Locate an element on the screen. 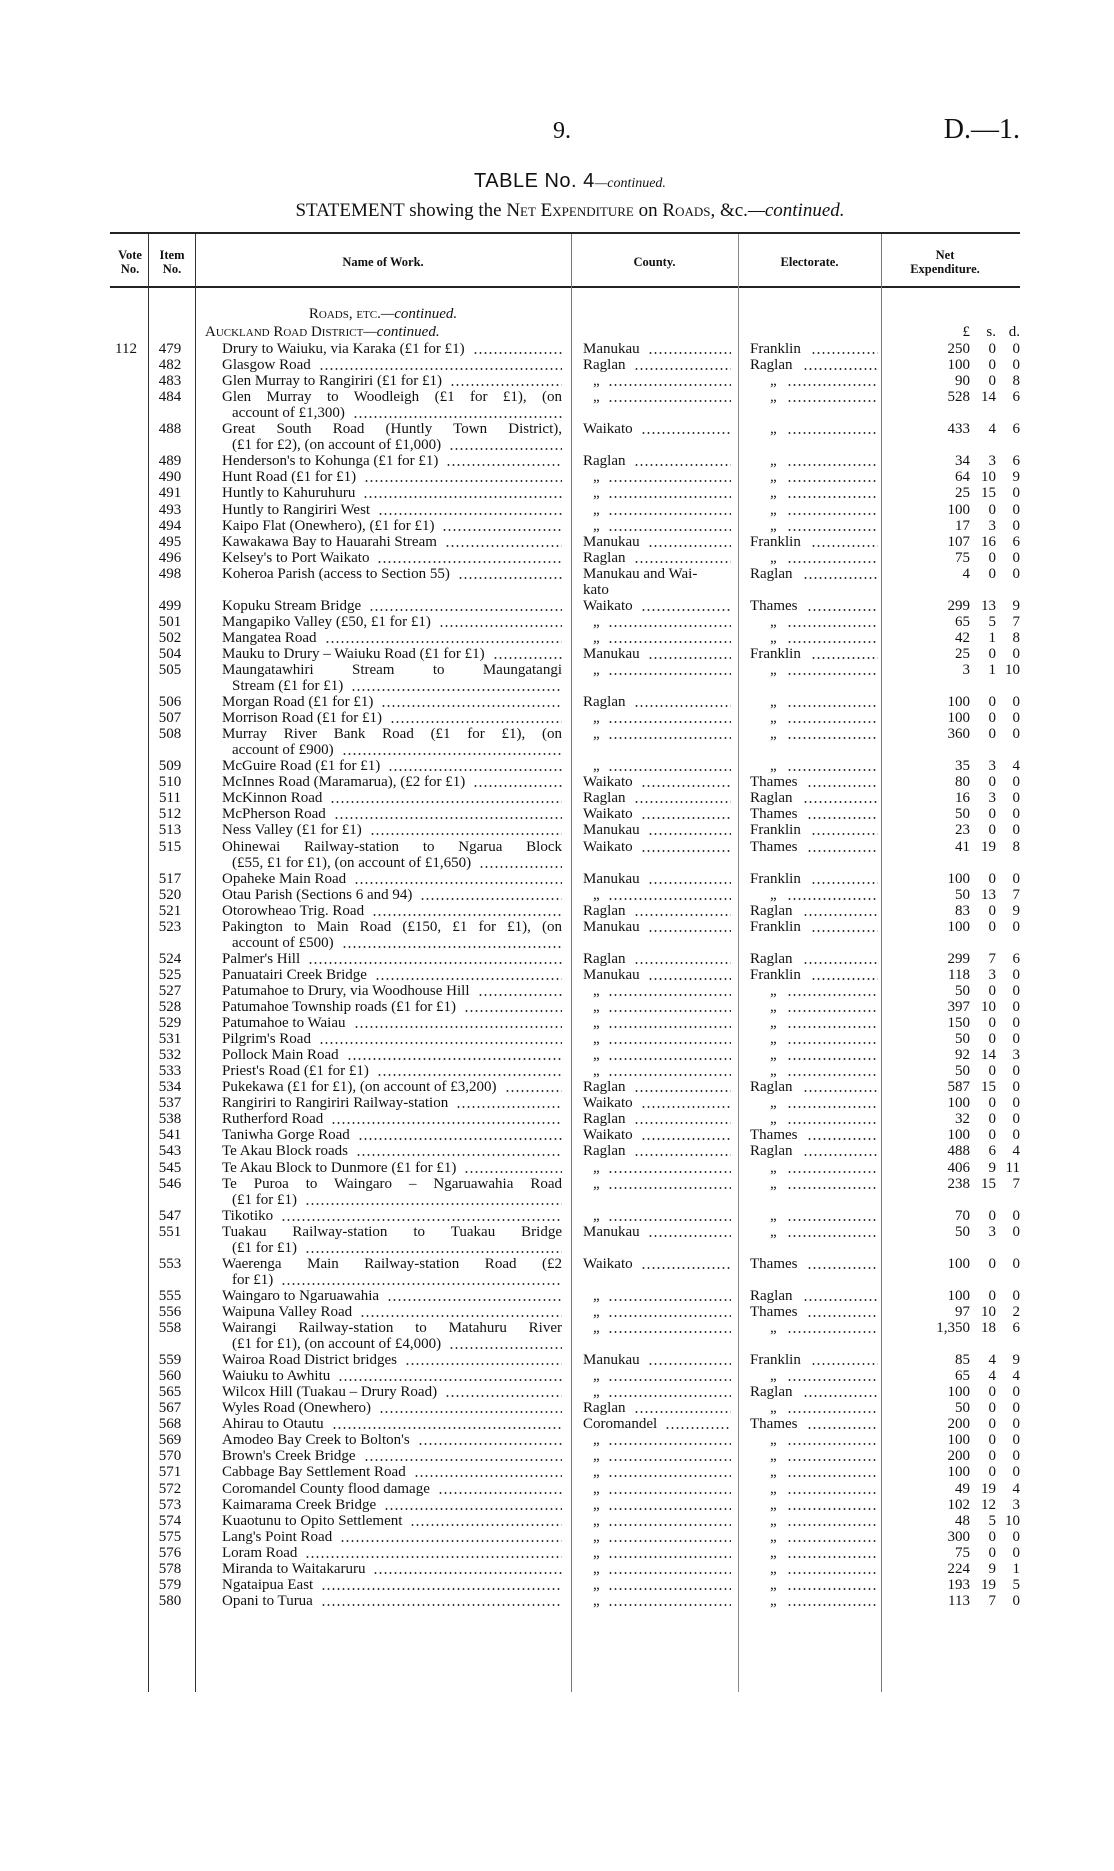 Image resolution: width=1114 pixels, height=1871 pixels. name-line: Wilcox Hill (Tuakau – Drury Road) is located at coordinates (330, 1392).